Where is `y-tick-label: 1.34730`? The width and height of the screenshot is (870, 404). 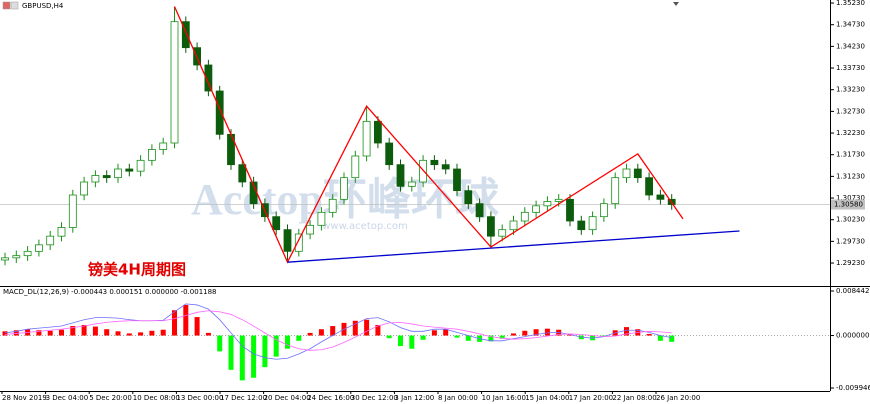 y-tick-label: 1.34730 is located at coordinates (850, 25).